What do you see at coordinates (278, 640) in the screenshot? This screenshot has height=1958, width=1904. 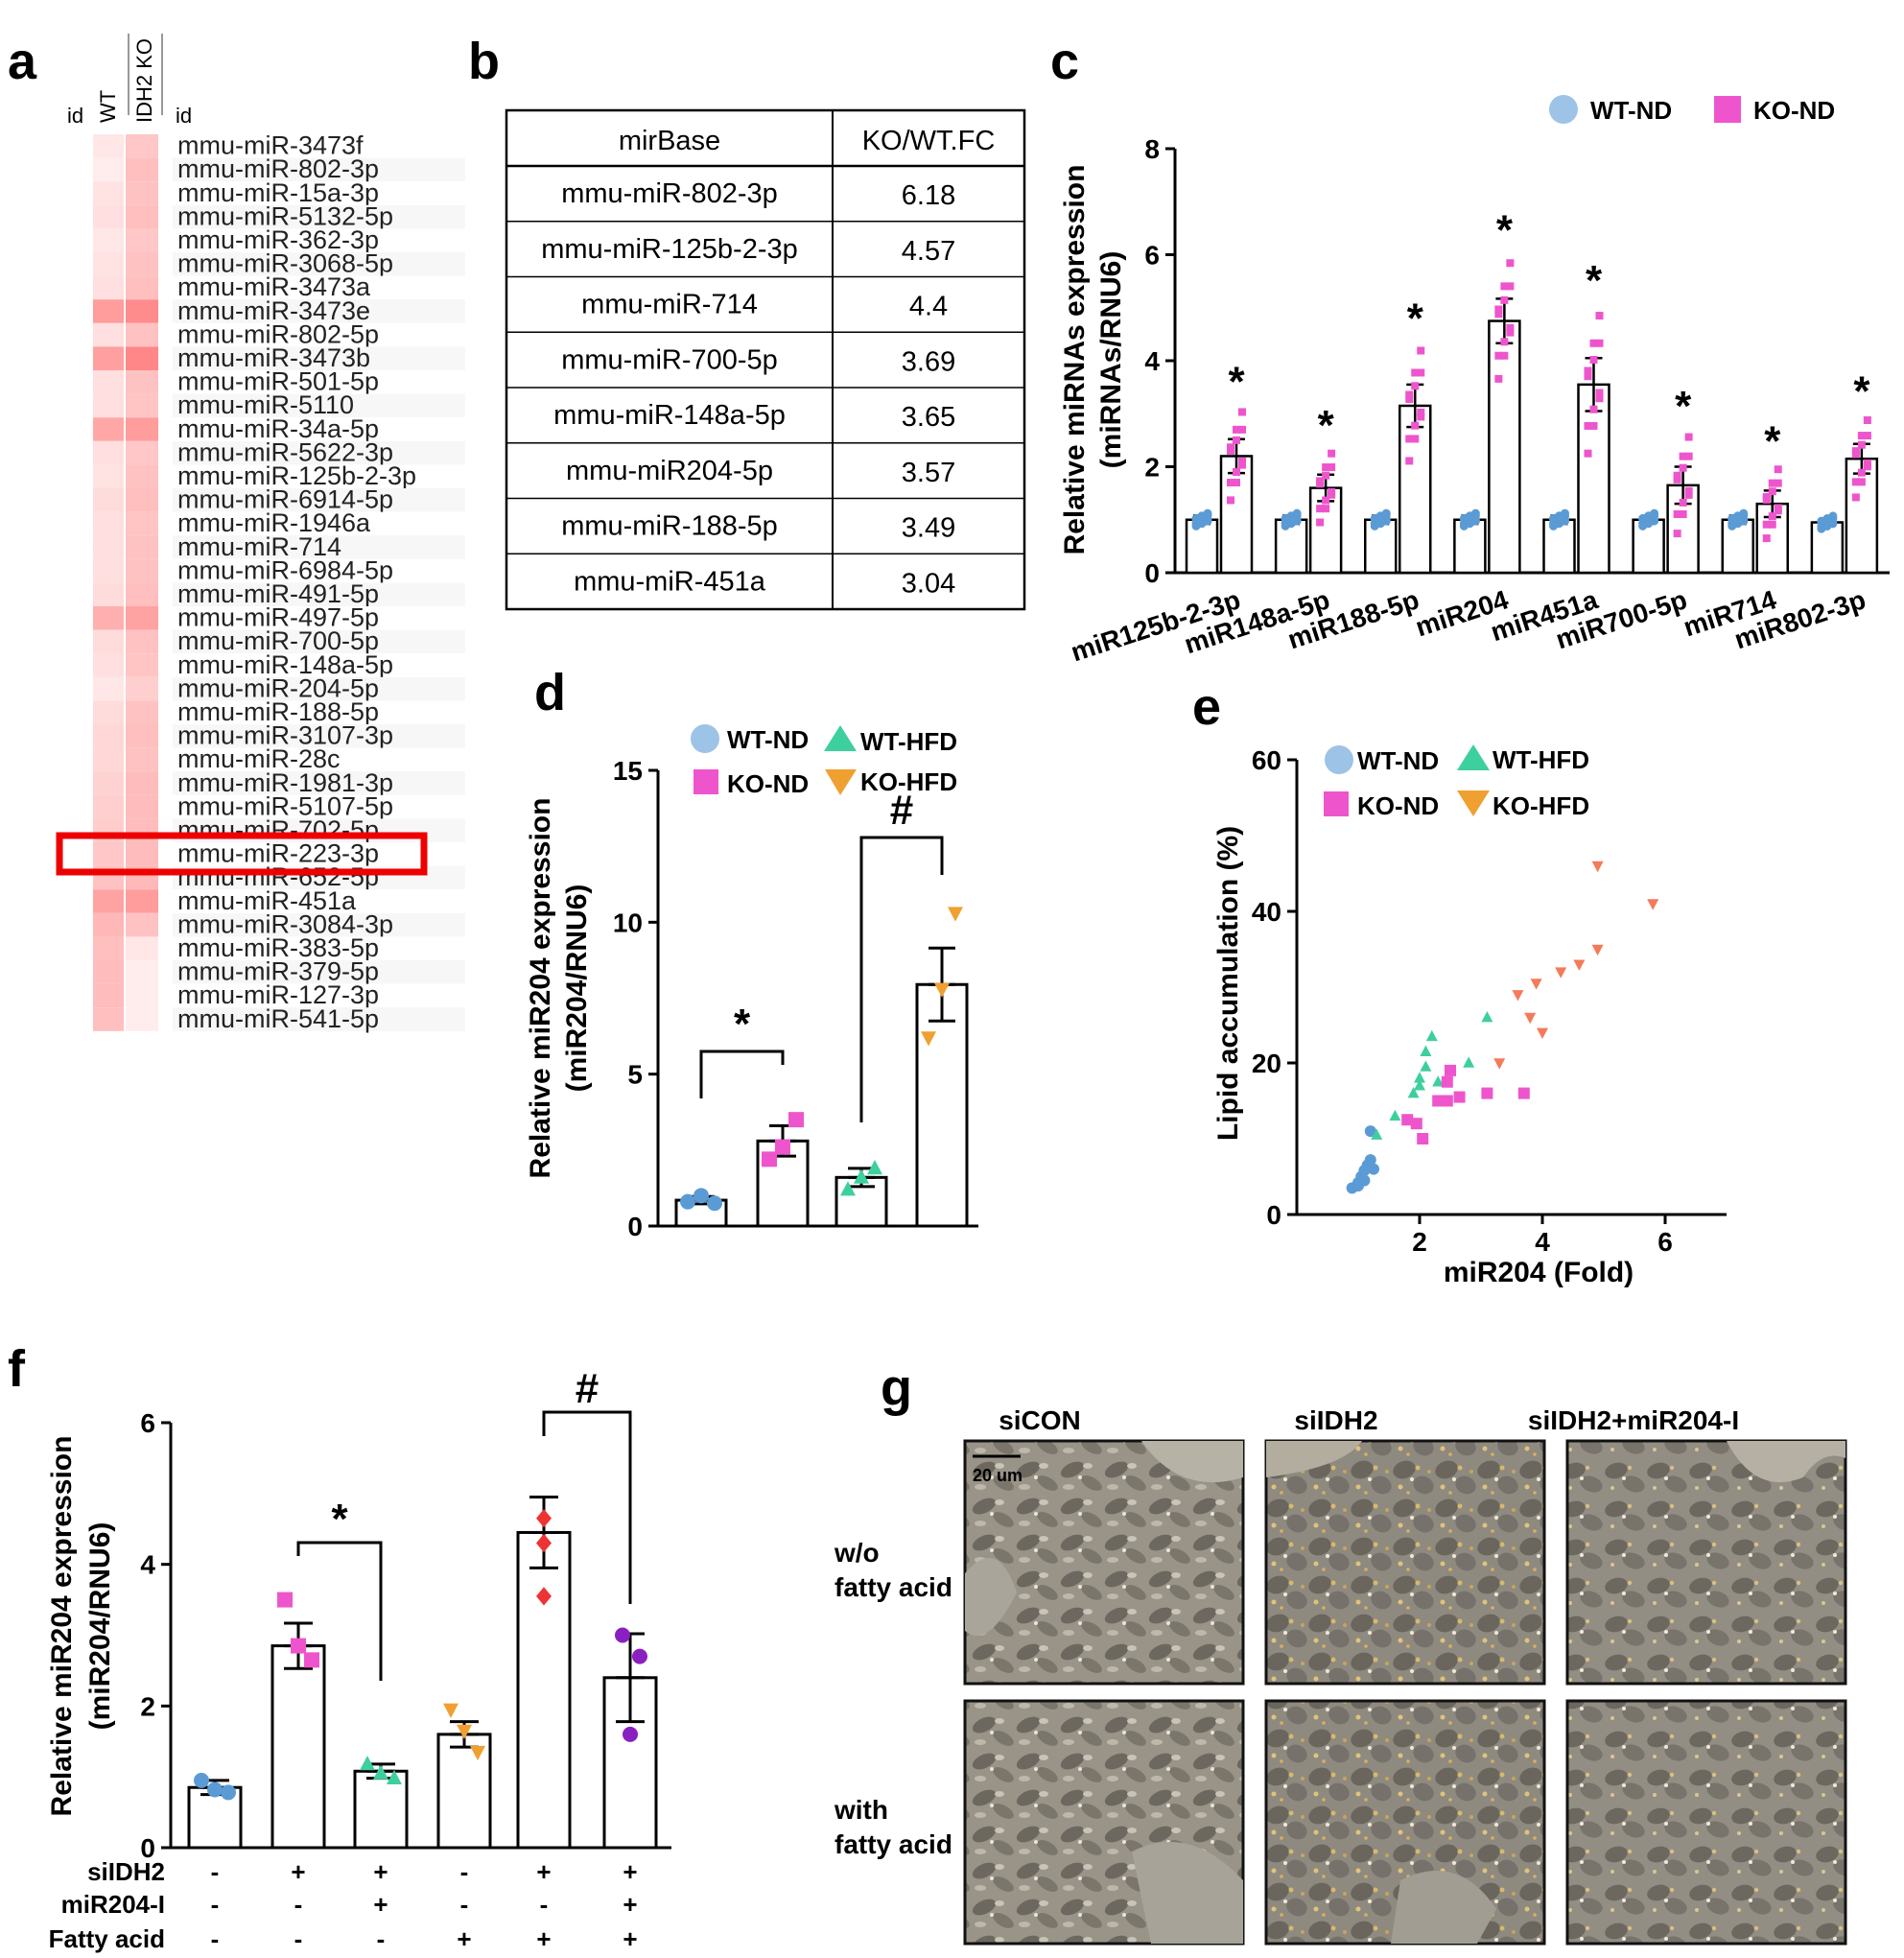 I see `heatmap-row-label: mmu-miR-700-5p` at bounding box center [278, 640].